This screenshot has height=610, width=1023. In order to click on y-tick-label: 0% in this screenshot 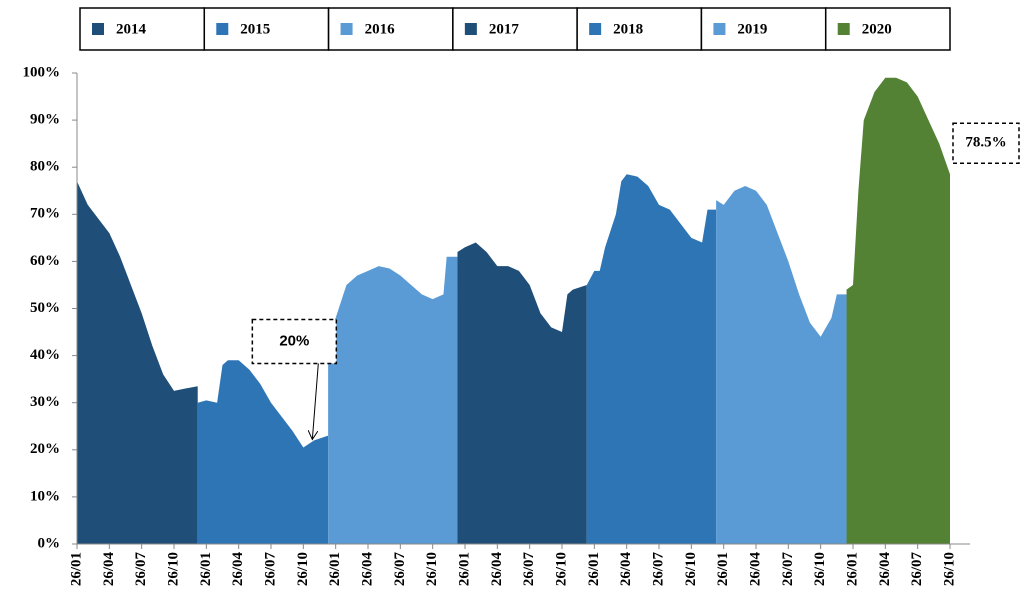, I will do `click(49, 543)`.